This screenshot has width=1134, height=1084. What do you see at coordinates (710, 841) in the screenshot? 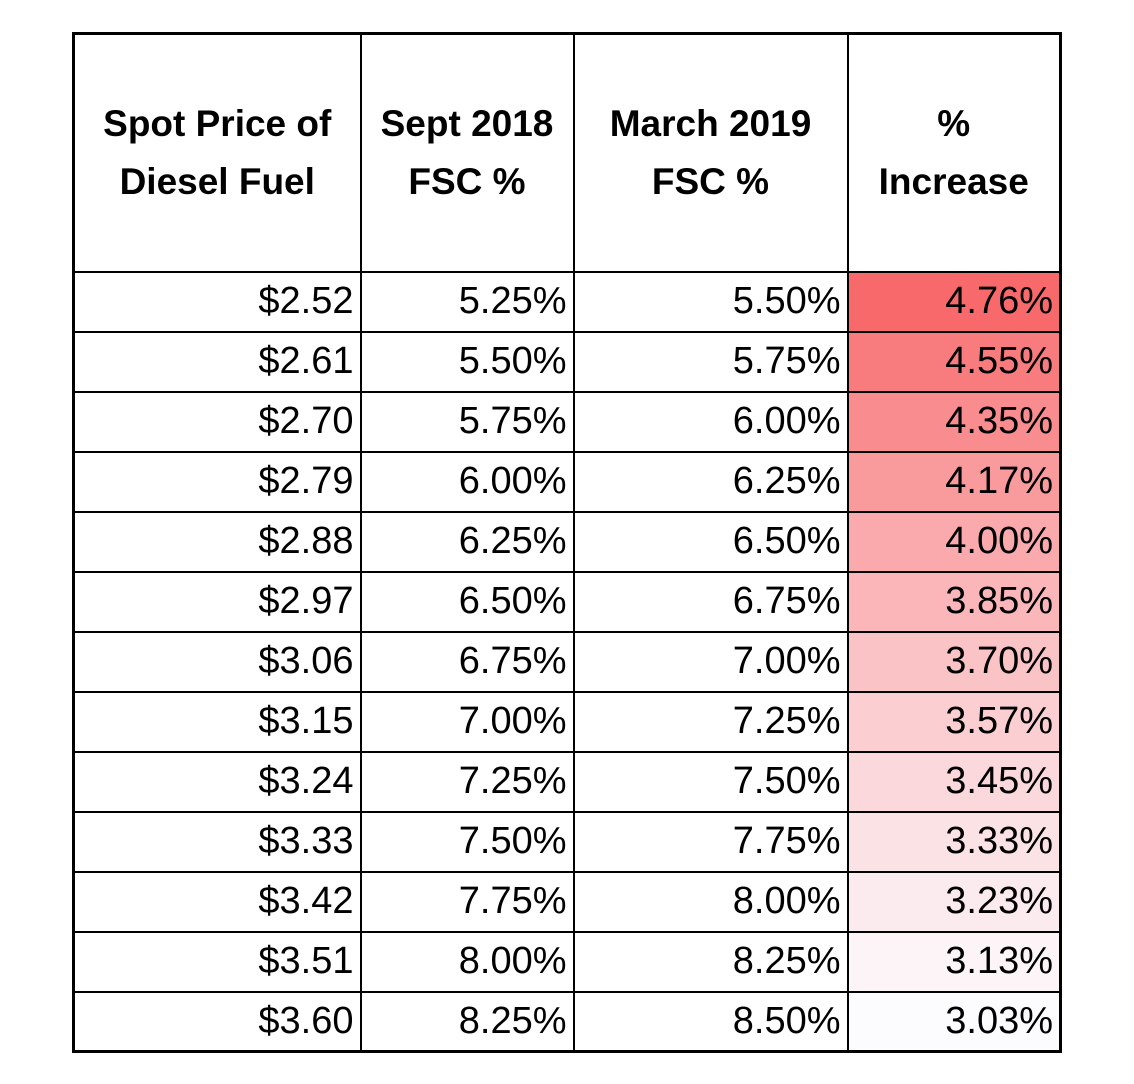
I see `cell-march-2019: 7.75%` at bounding box center [710, 841].